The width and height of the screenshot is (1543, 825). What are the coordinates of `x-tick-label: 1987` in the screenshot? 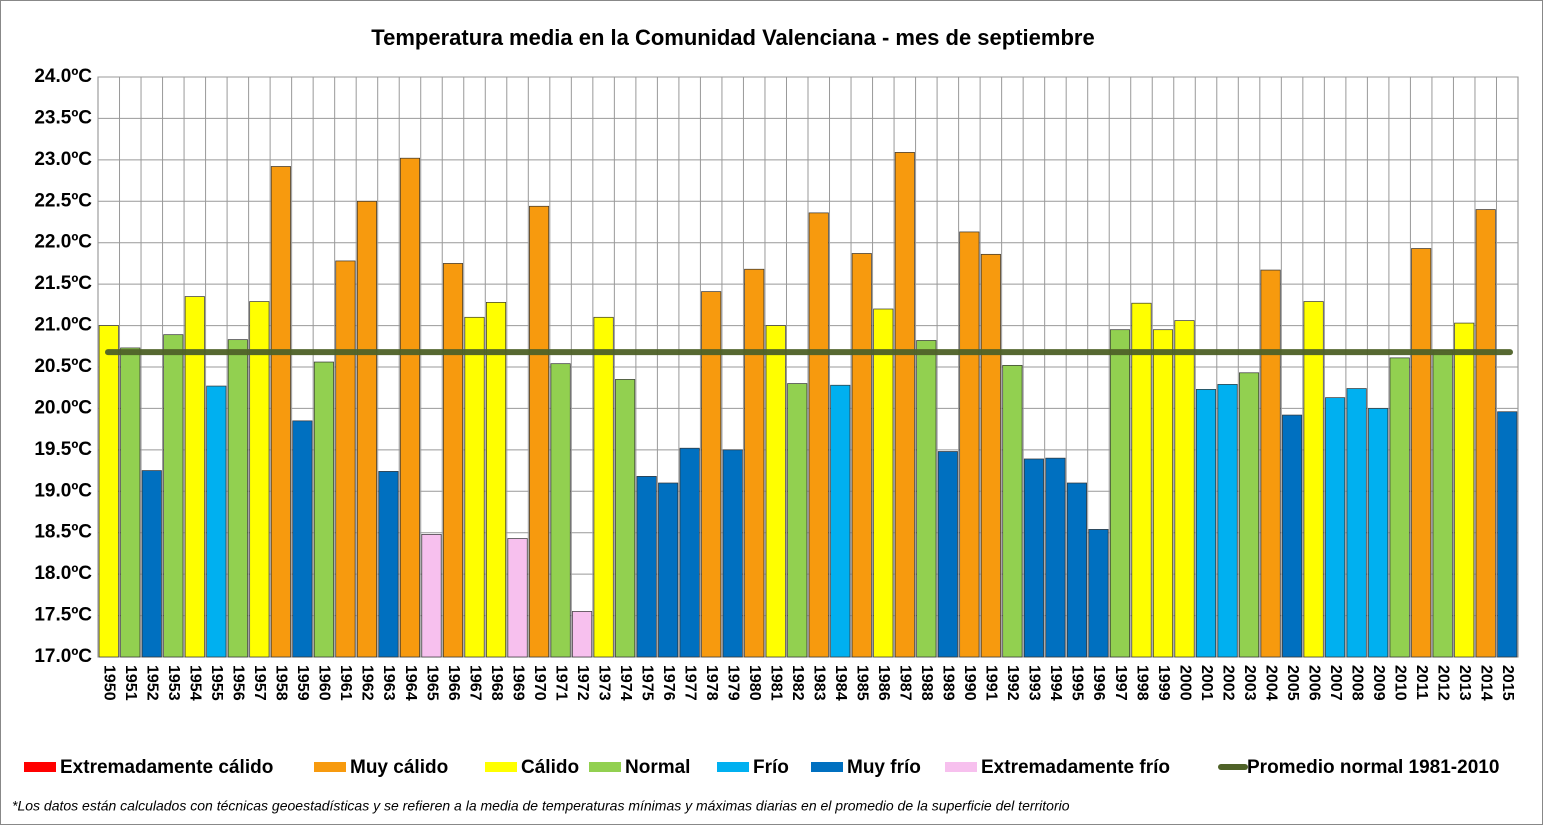 It's located at (905, 683).